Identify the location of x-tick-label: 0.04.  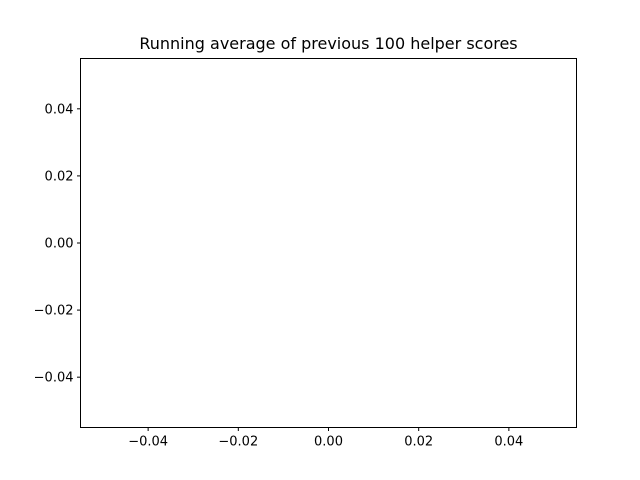
(508, 442).